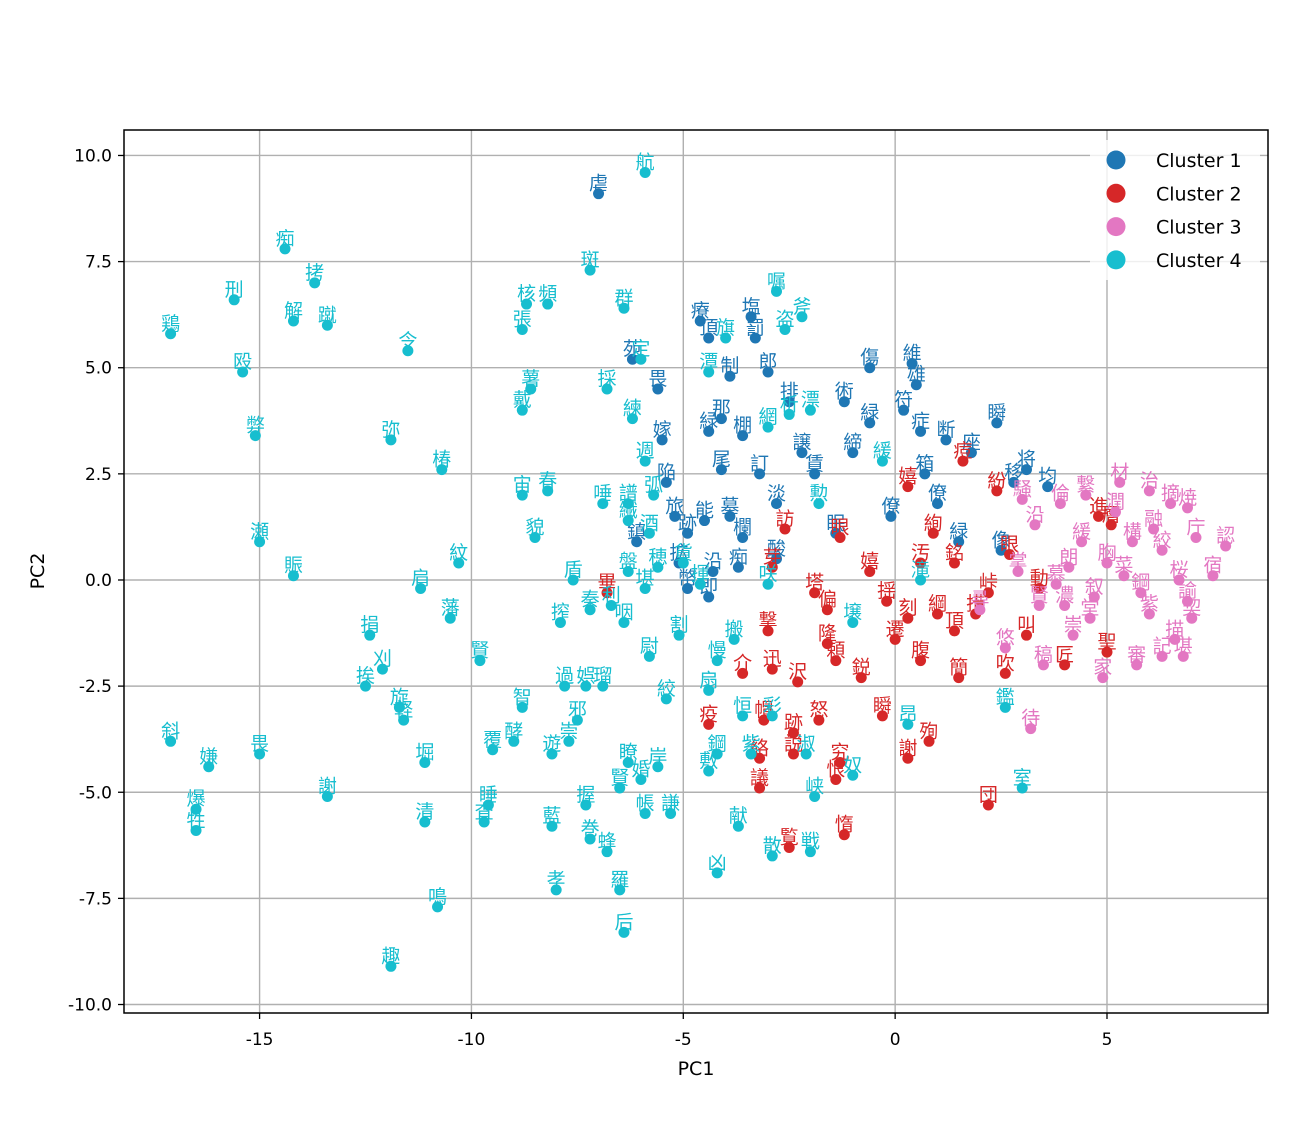 The image size is (1292, 1143). What do you see at coordinates (526, 294) in the screenshot?
I see `point-label: 核` at bounding box center [526, 294].